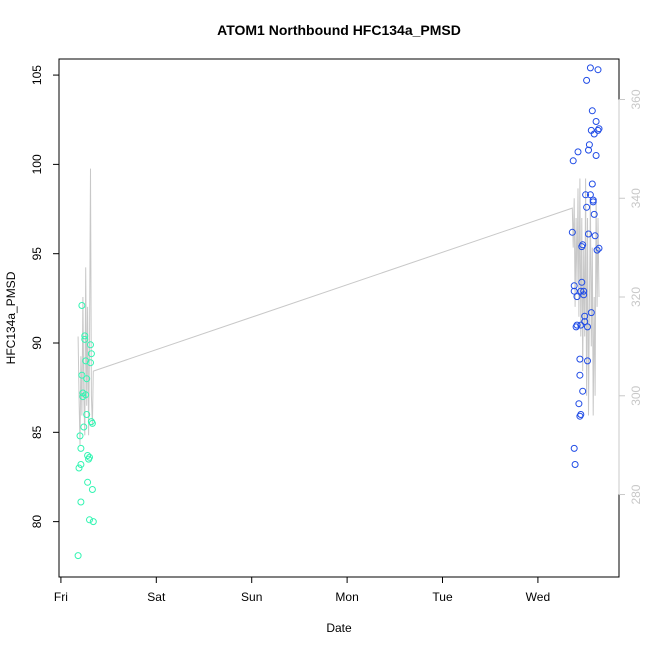 This screenshot has width=650, height=650. Describe the element at coordinates (37, 343) in the screenshot. I see `y-tick-label: 90` at that location.